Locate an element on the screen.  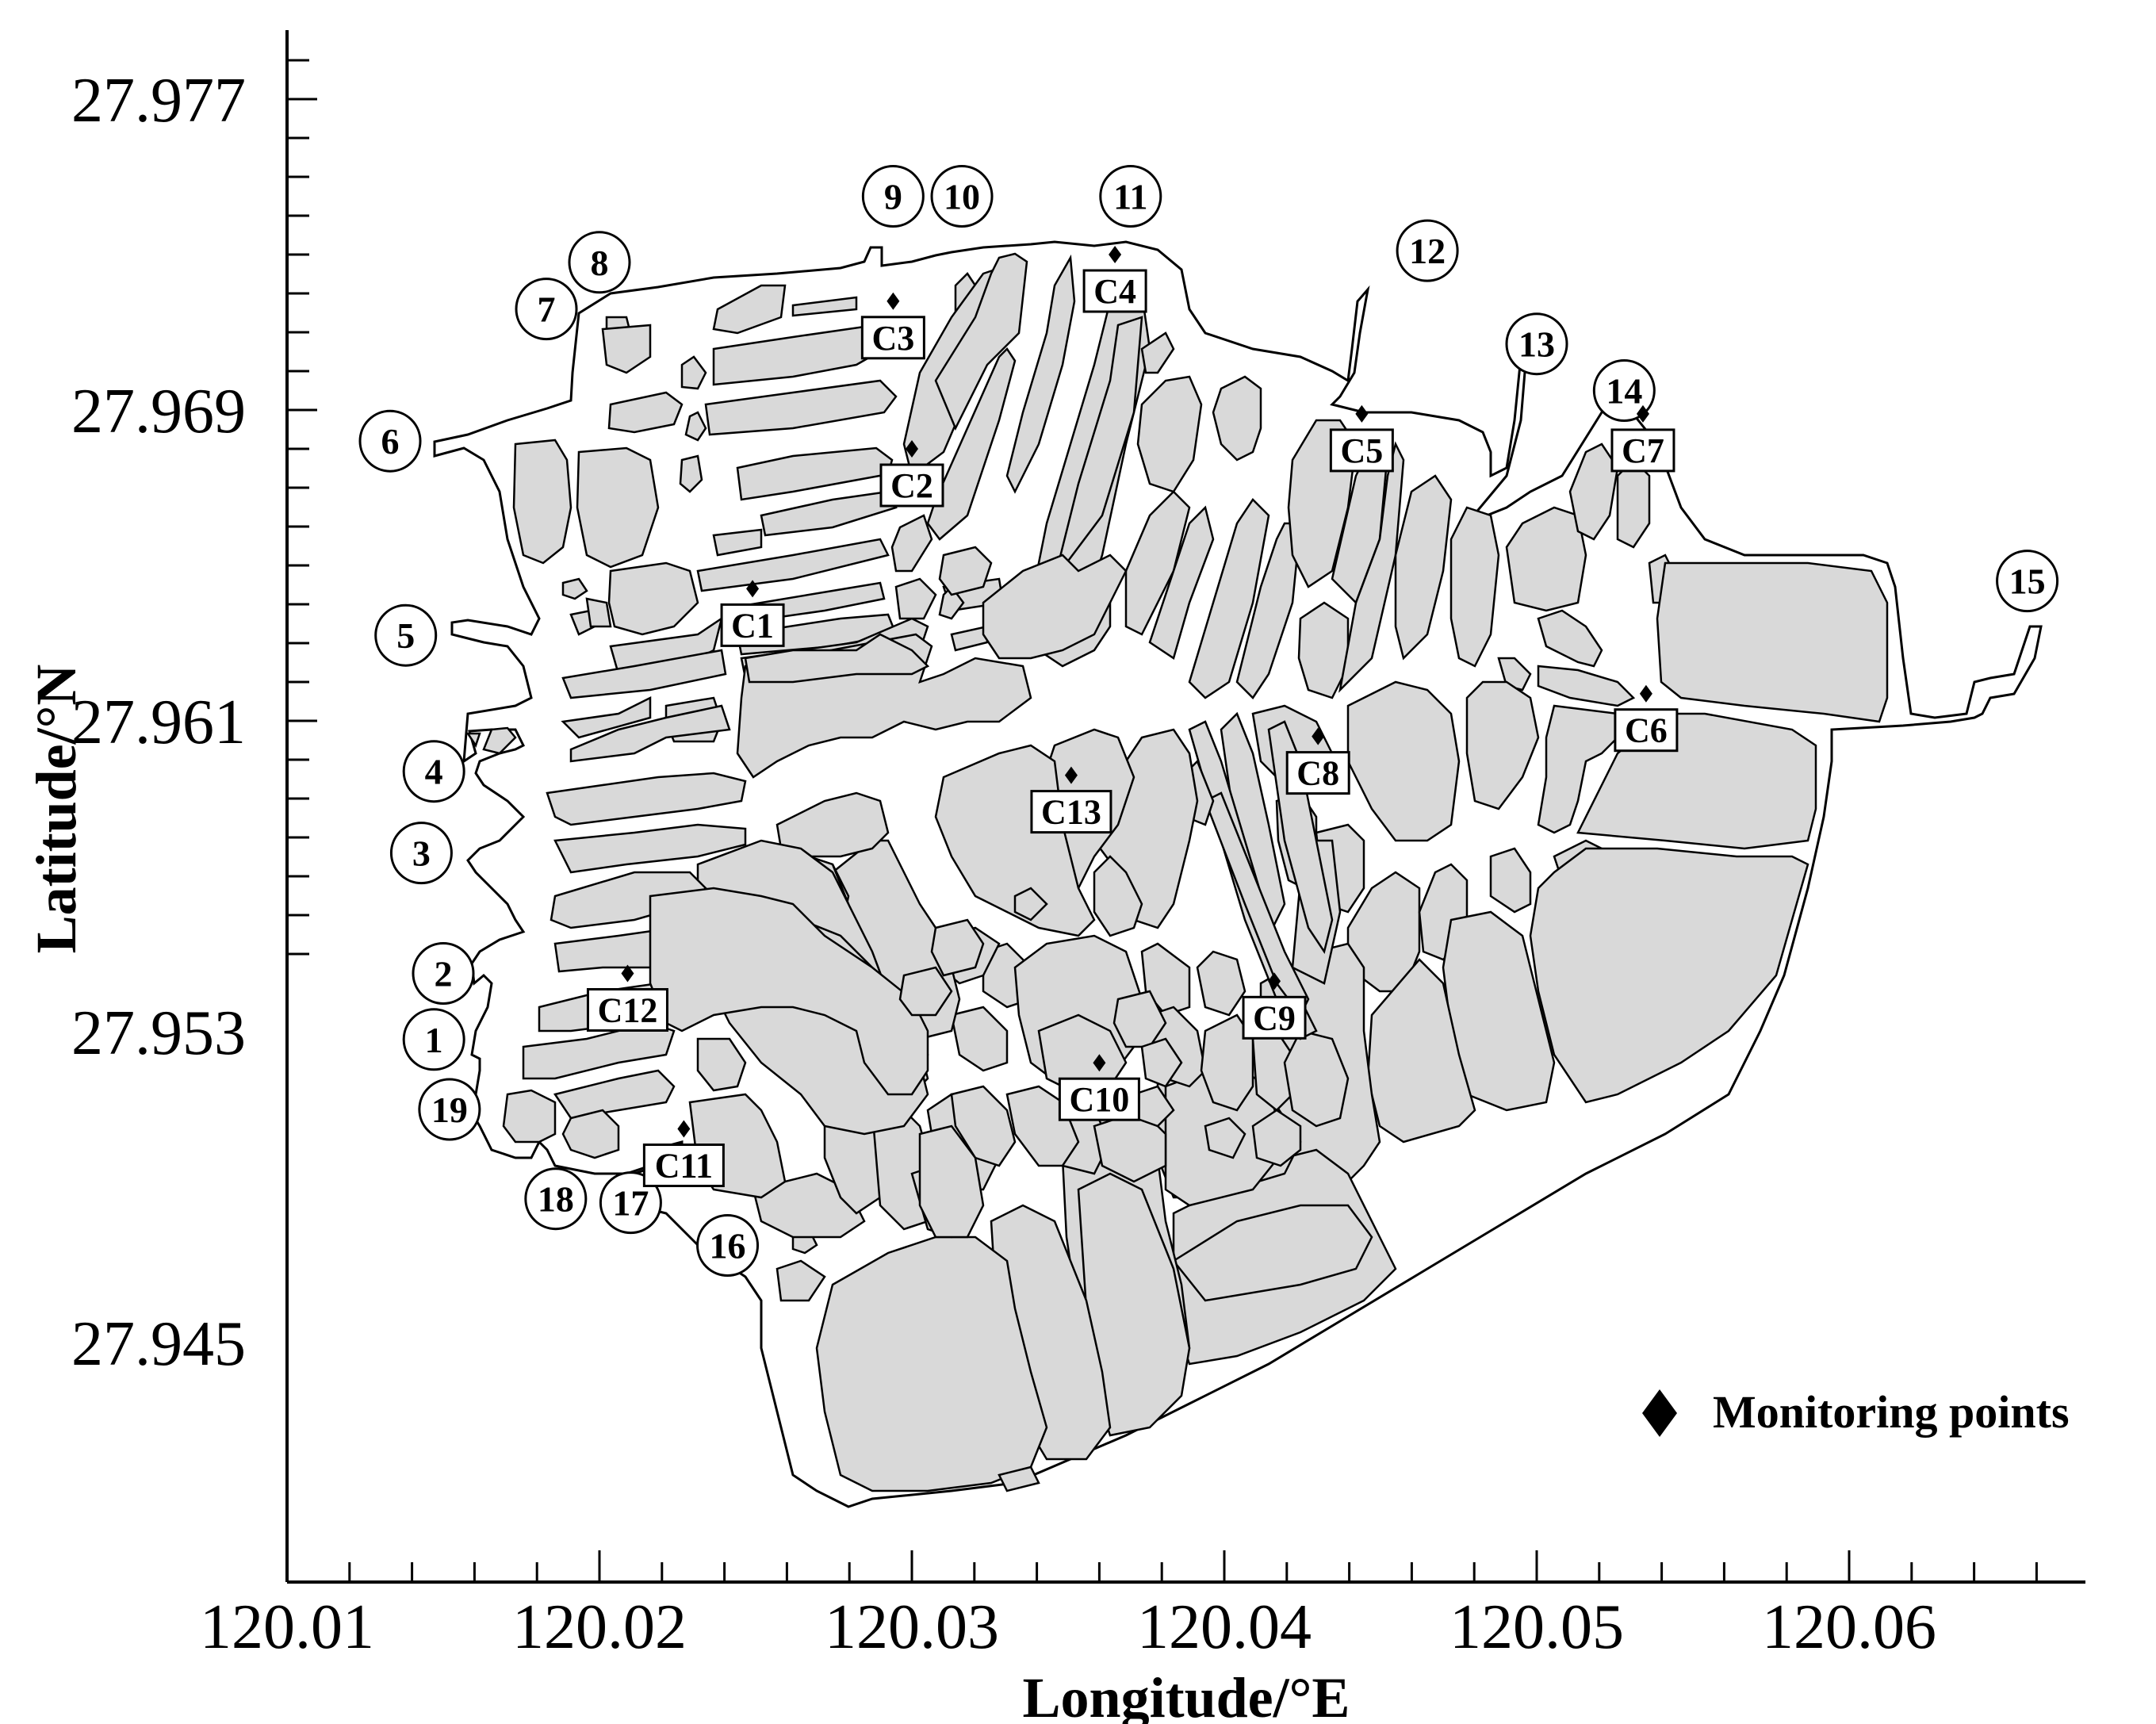
x-tick-label: 120.01 is located at coordinates (287, 1627).